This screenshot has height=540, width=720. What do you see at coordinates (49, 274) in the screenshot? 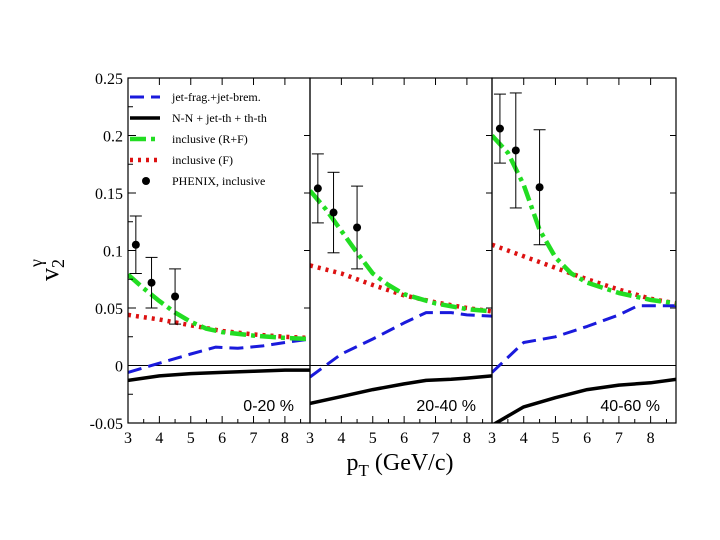
I see `y-axis-label-main: v` at bounding box center [49, 274].